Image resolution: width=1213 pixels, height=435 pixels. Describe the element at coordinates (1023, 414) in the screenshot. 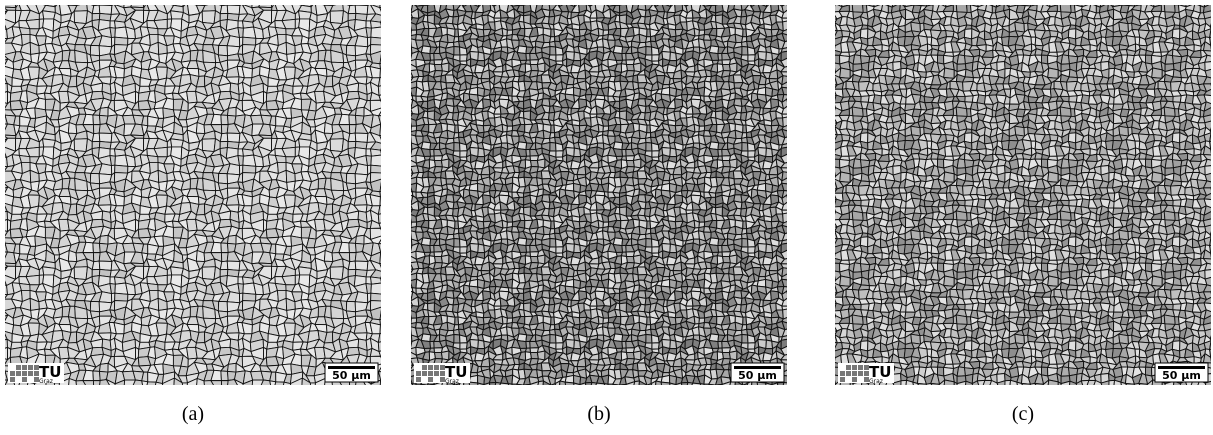

I see `panel-caption: (c)` at that location.